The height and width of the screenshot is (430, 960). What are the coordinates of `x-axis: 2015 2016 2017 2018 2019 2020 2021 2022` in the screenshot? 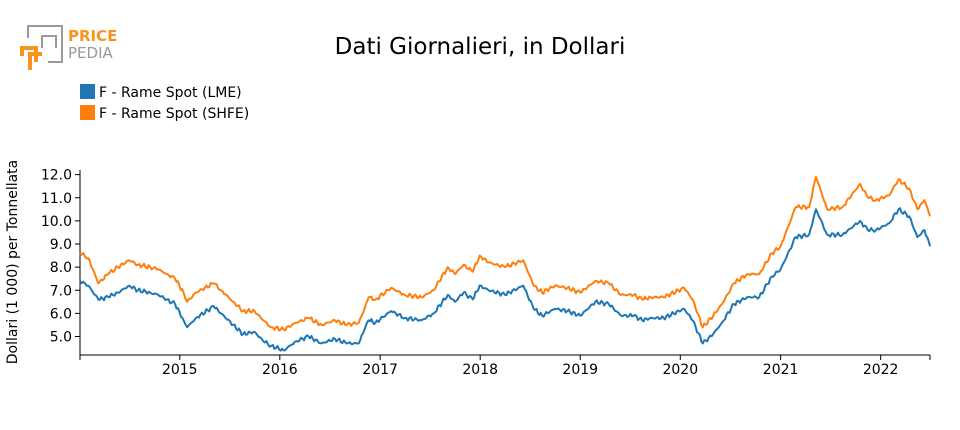 It's located at (505, 366).